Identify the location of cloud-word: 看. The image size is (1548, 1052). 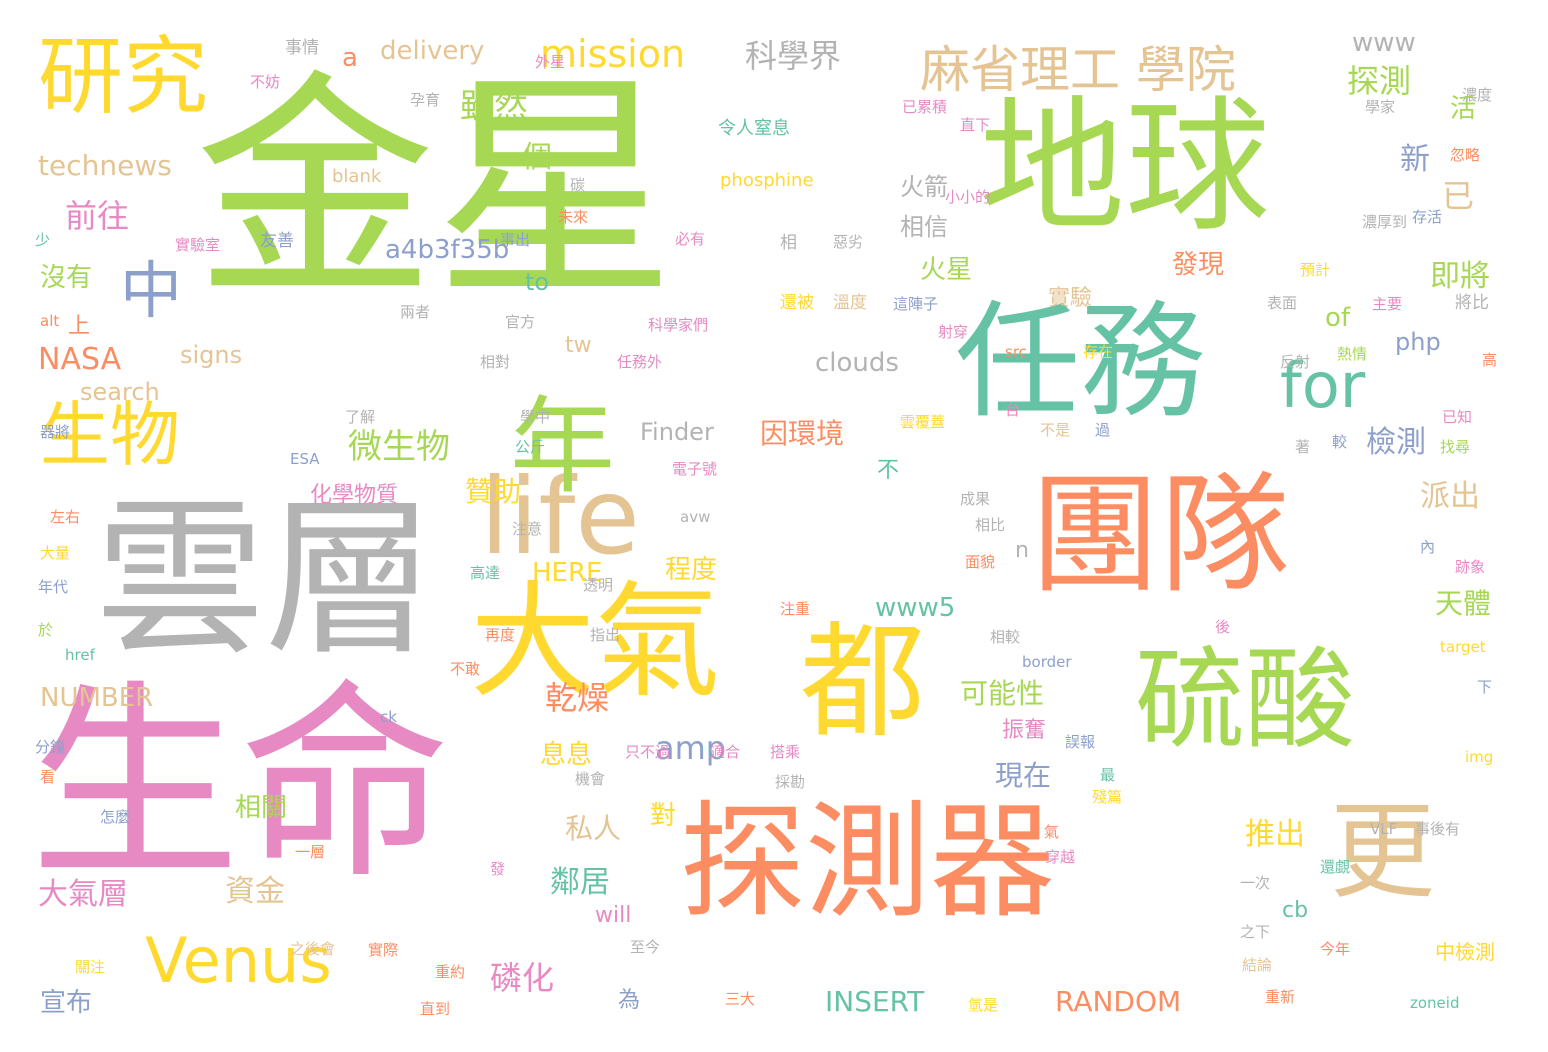
(48, 777).